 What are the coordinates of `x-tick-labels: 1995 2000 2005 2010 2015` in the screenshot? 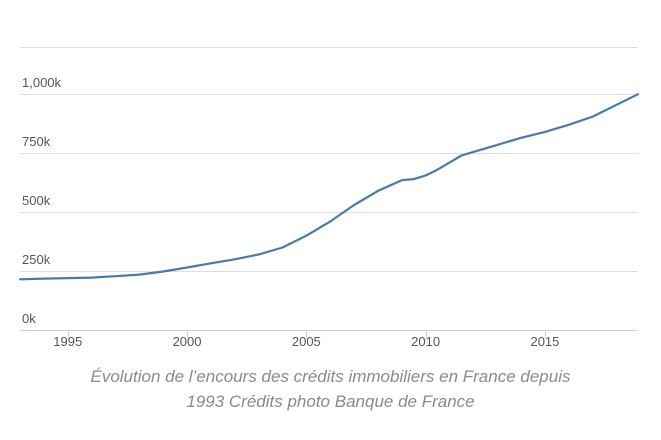 It's located at (306, 341).